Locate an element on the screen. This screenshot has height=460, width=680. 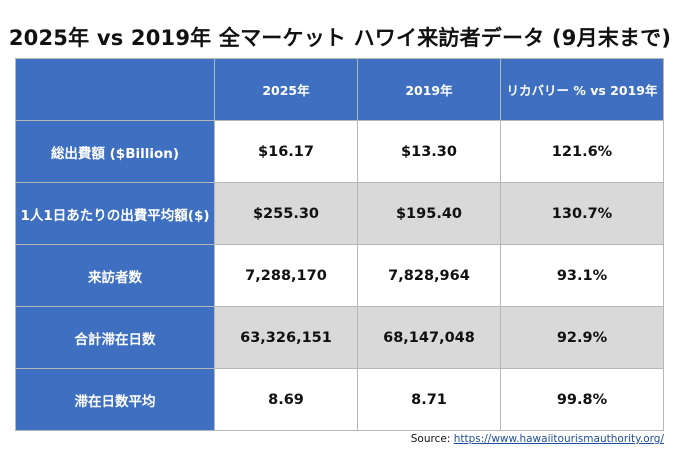
cell-2019: $195.40 is located at coordinates (429, 213).